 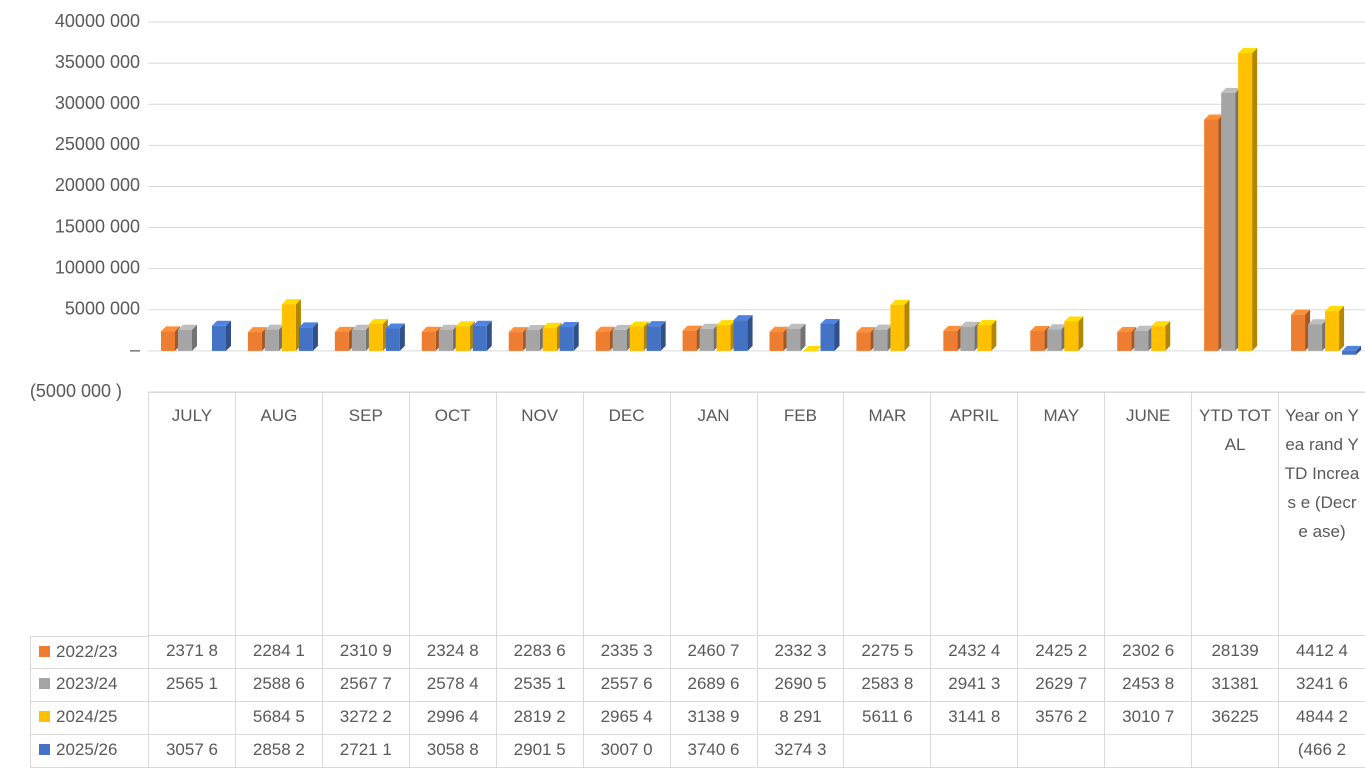 What do you see at coordinates (1148, 685) in the screenshot?
I see `table-cell: 2453 8` at bounding box center [1148, 685].